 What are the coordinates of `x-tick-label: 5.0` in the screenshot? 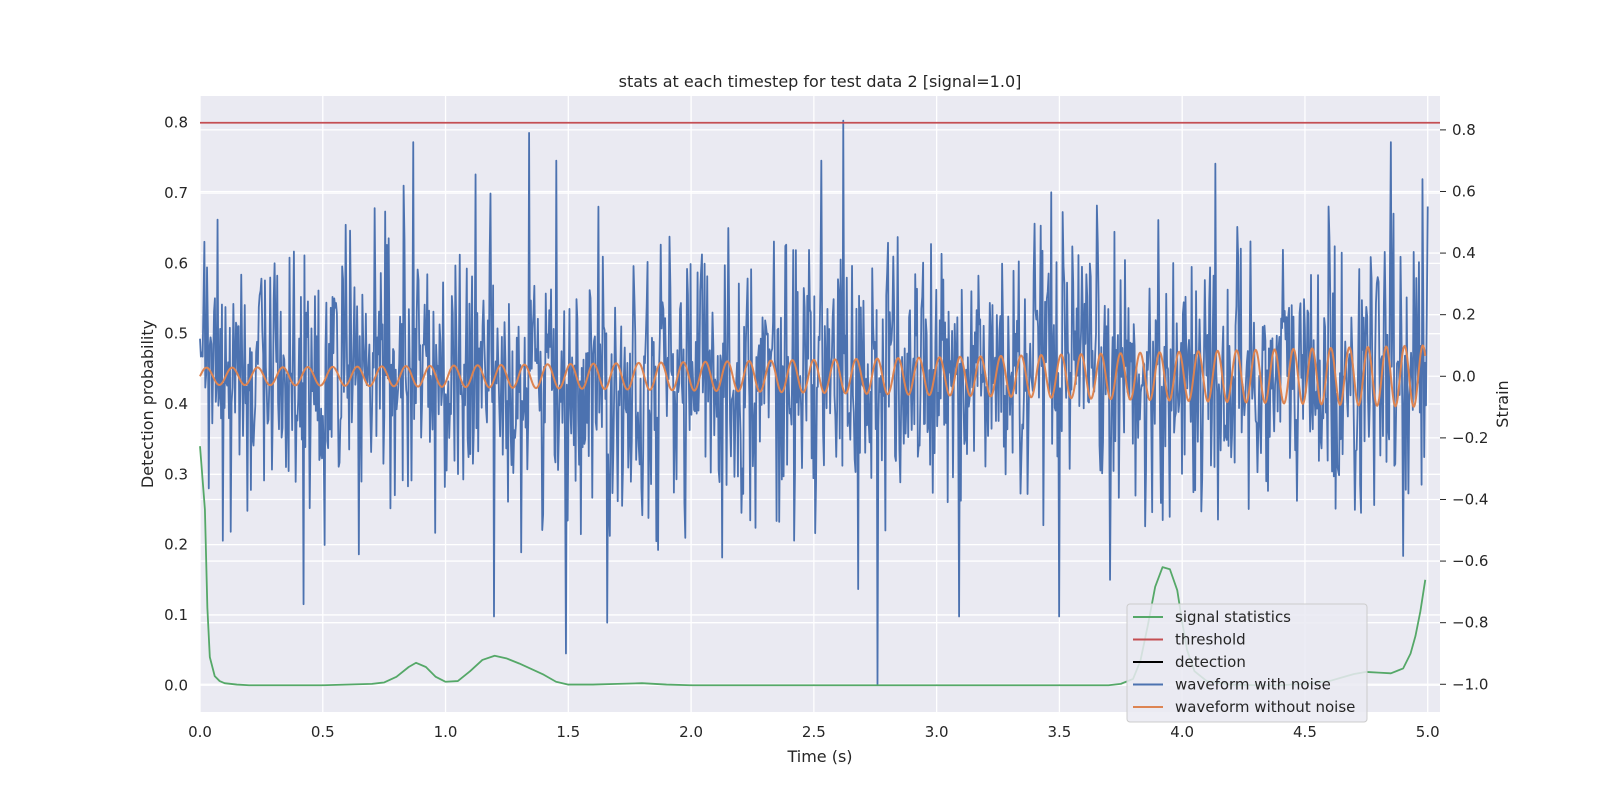 It's located at (1428, 732).